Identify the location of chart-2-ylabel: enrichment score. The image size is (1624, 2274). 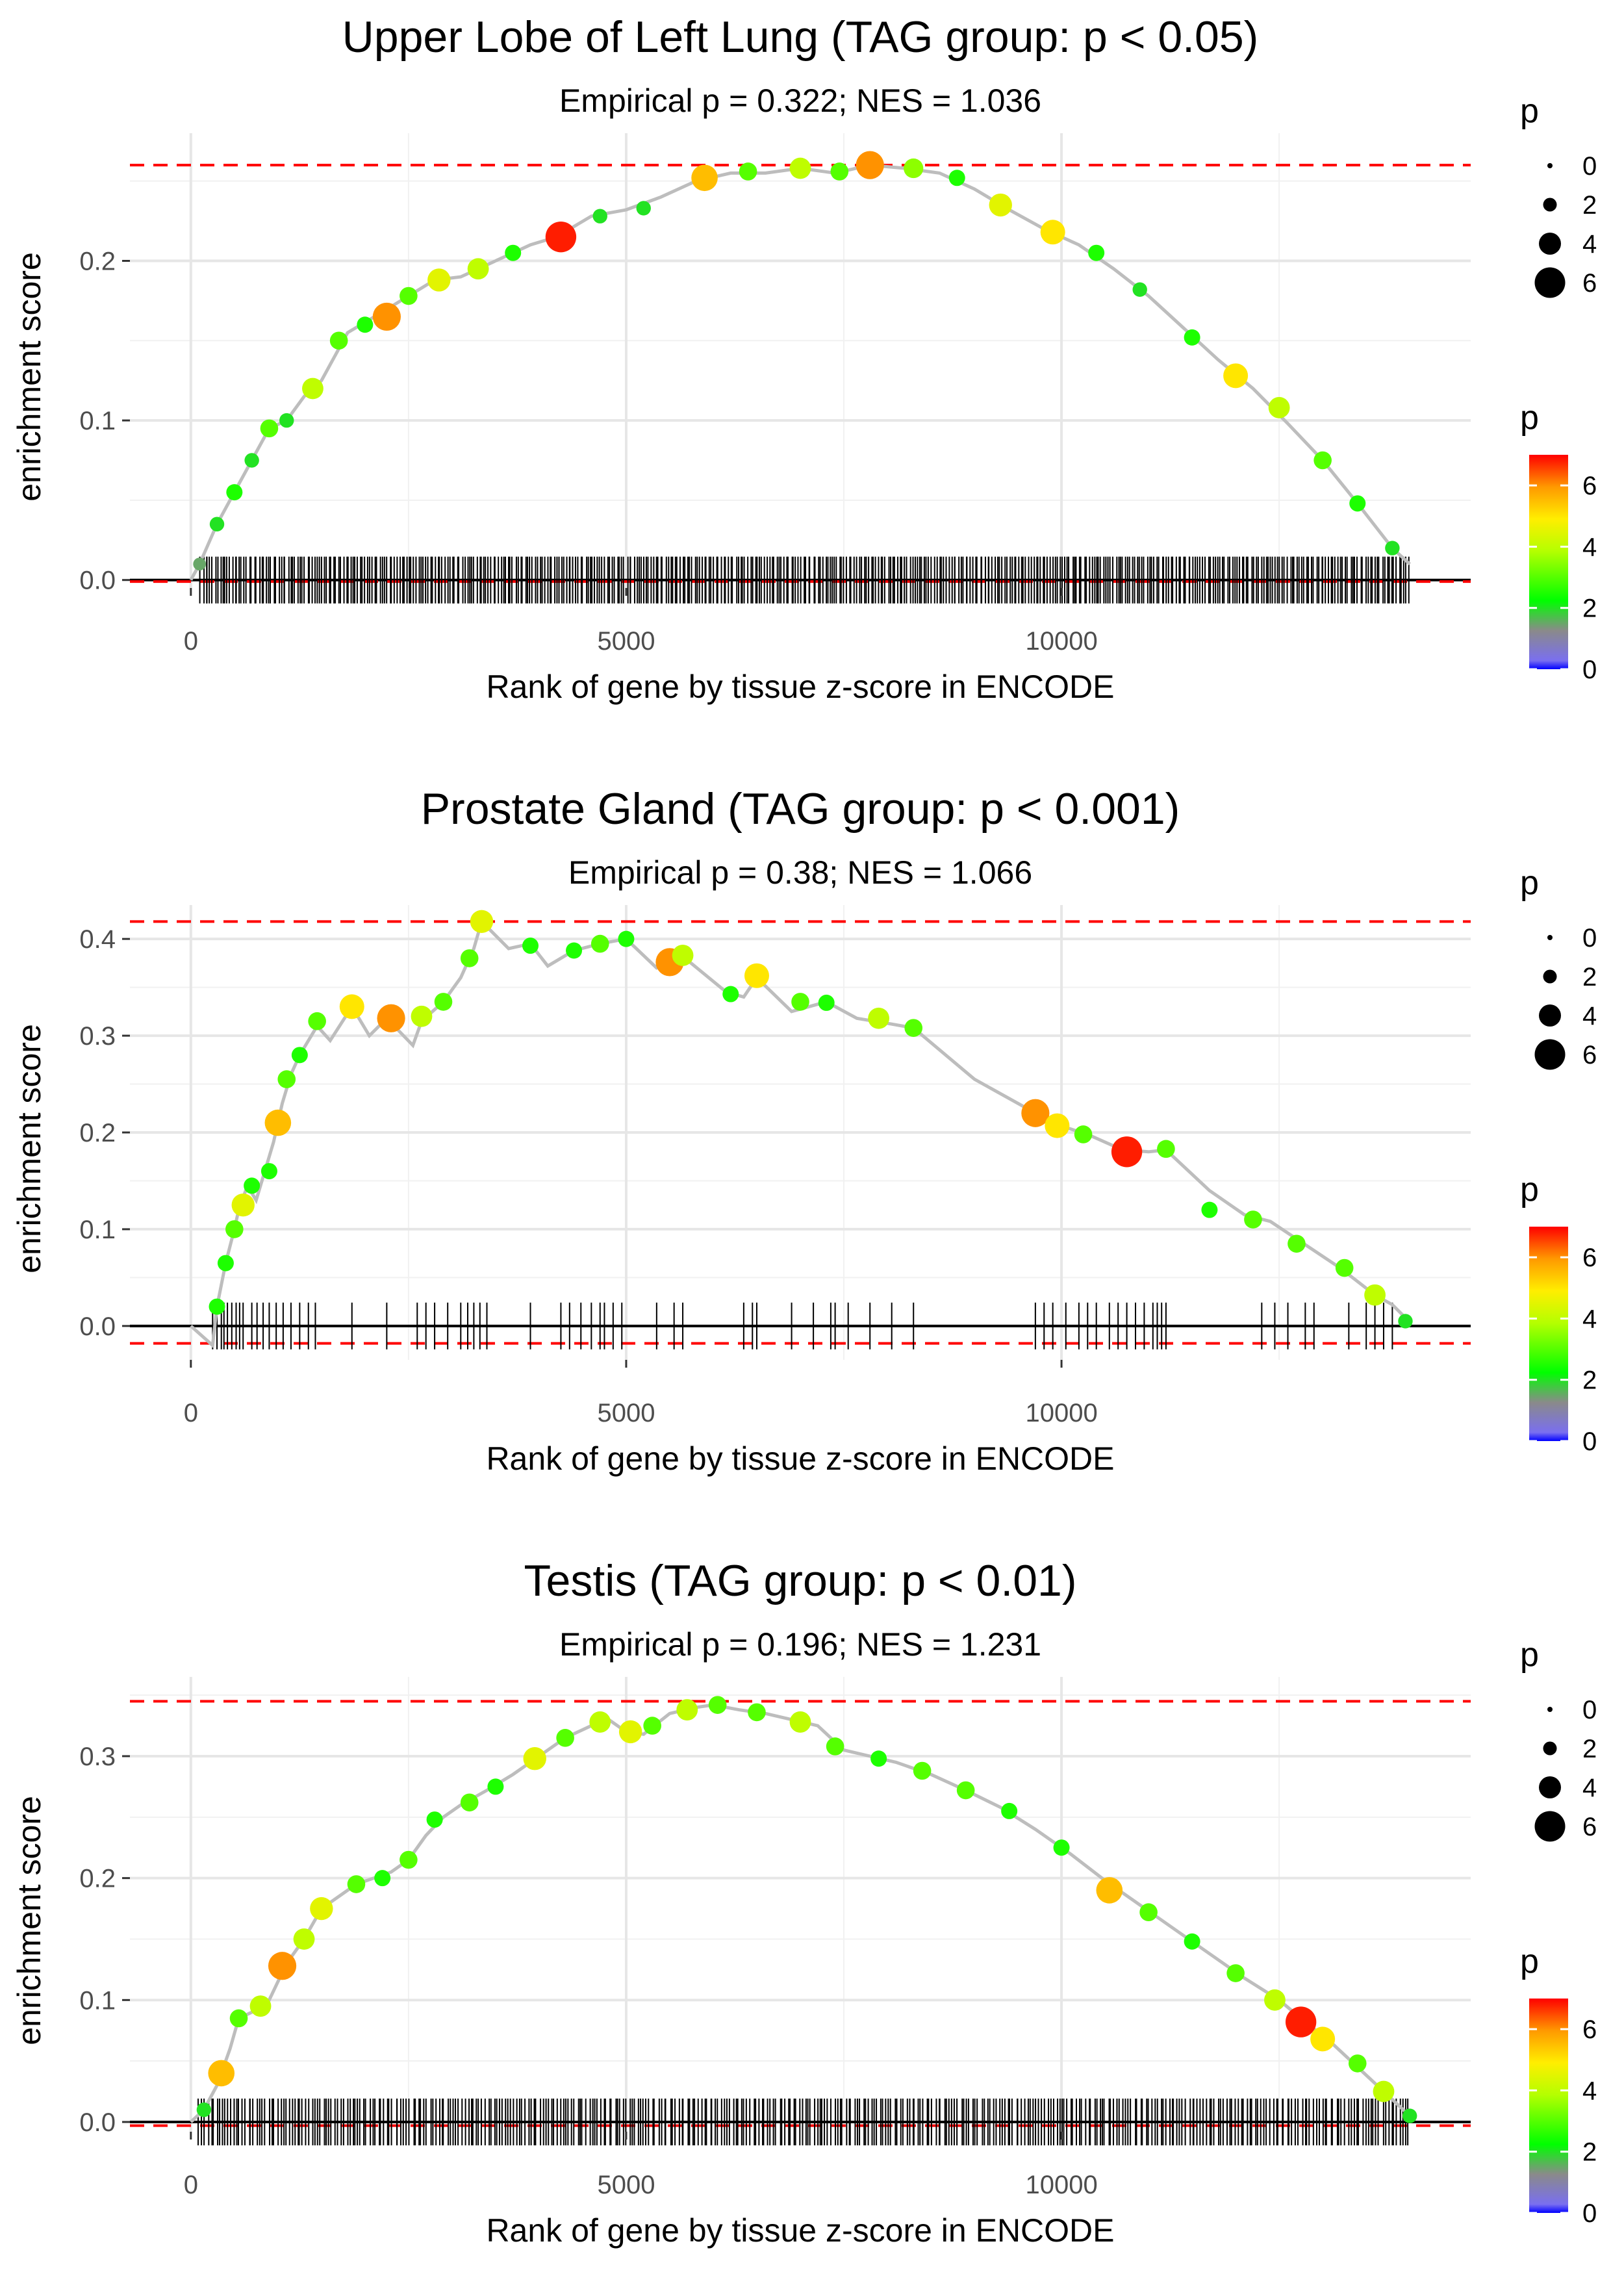
(29, 1148).